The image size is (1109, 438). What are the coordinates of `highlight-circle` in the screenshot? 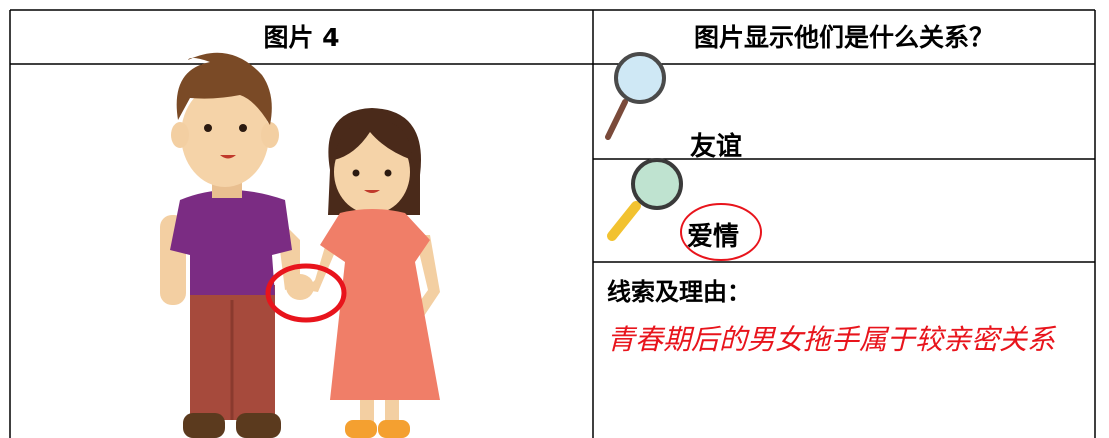 It's located at (306, 293).